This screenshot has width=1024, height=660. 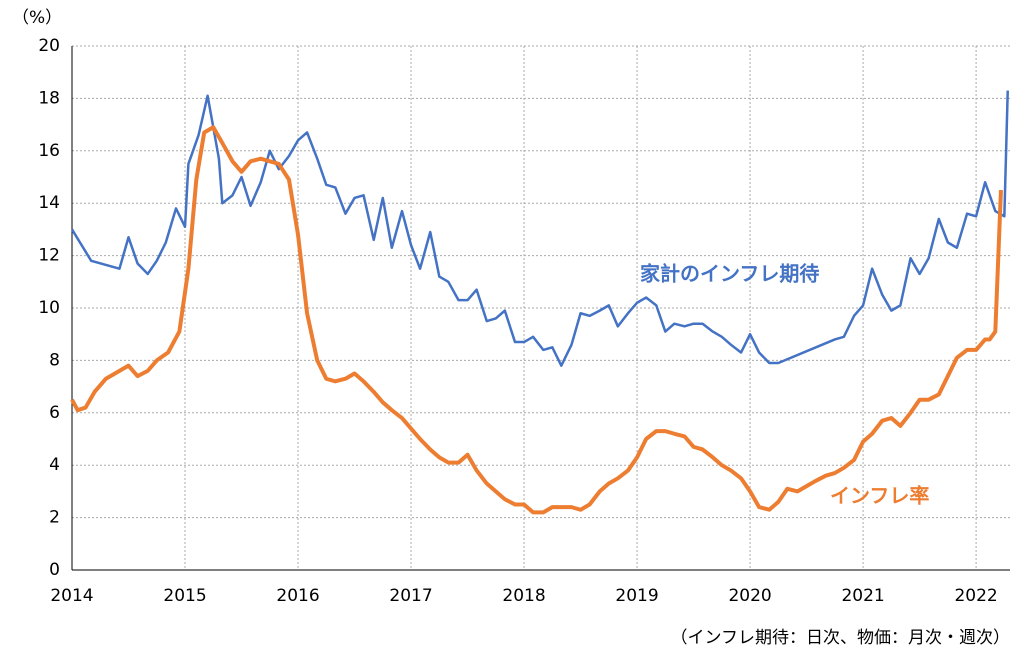 What do you see at coordinates (862, 596) in the screenshot?
I see `x-tick-label: 2021` at bounding box center [862, 596].